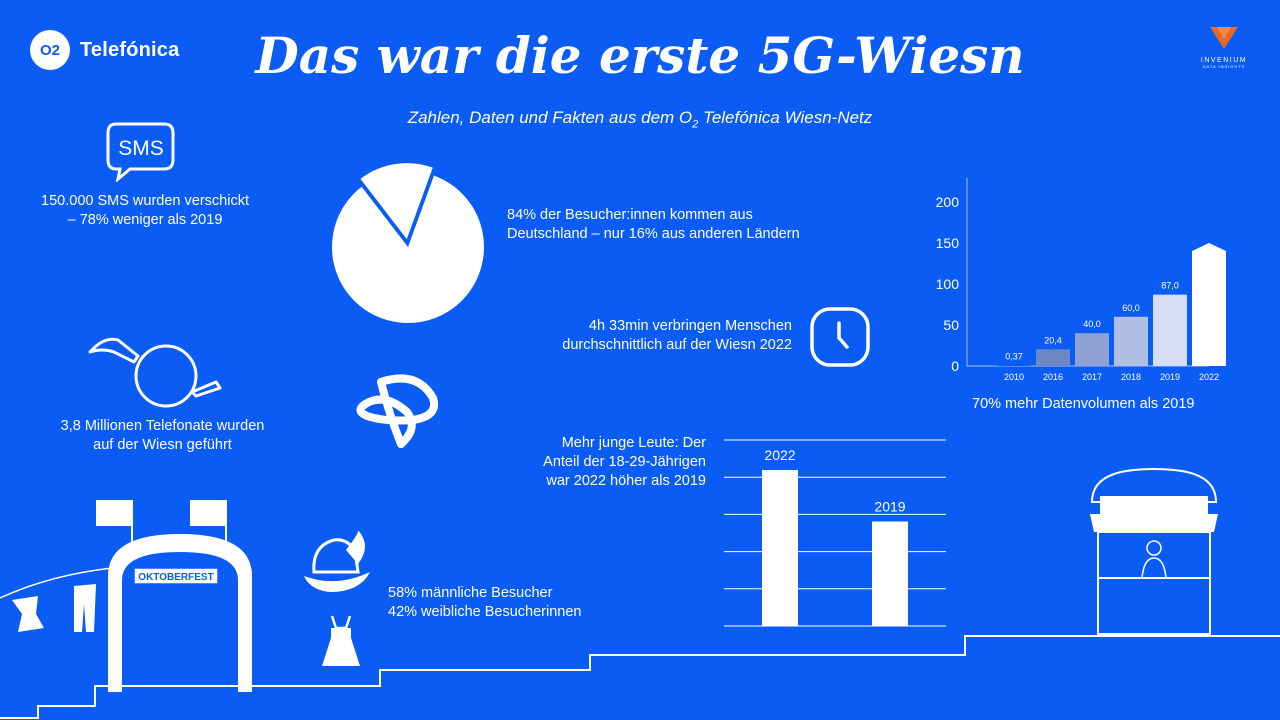 The image size is (1280, 720). I want to click on visitors-fact-line1: 84% der Besucher:innen kommen aus, so click(630, 215).